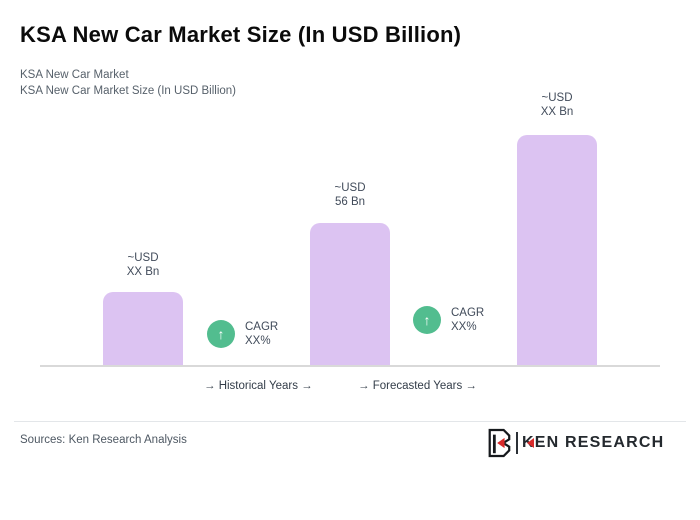  I want to click on cagr-badge-2: ↑, so click(427, 320).